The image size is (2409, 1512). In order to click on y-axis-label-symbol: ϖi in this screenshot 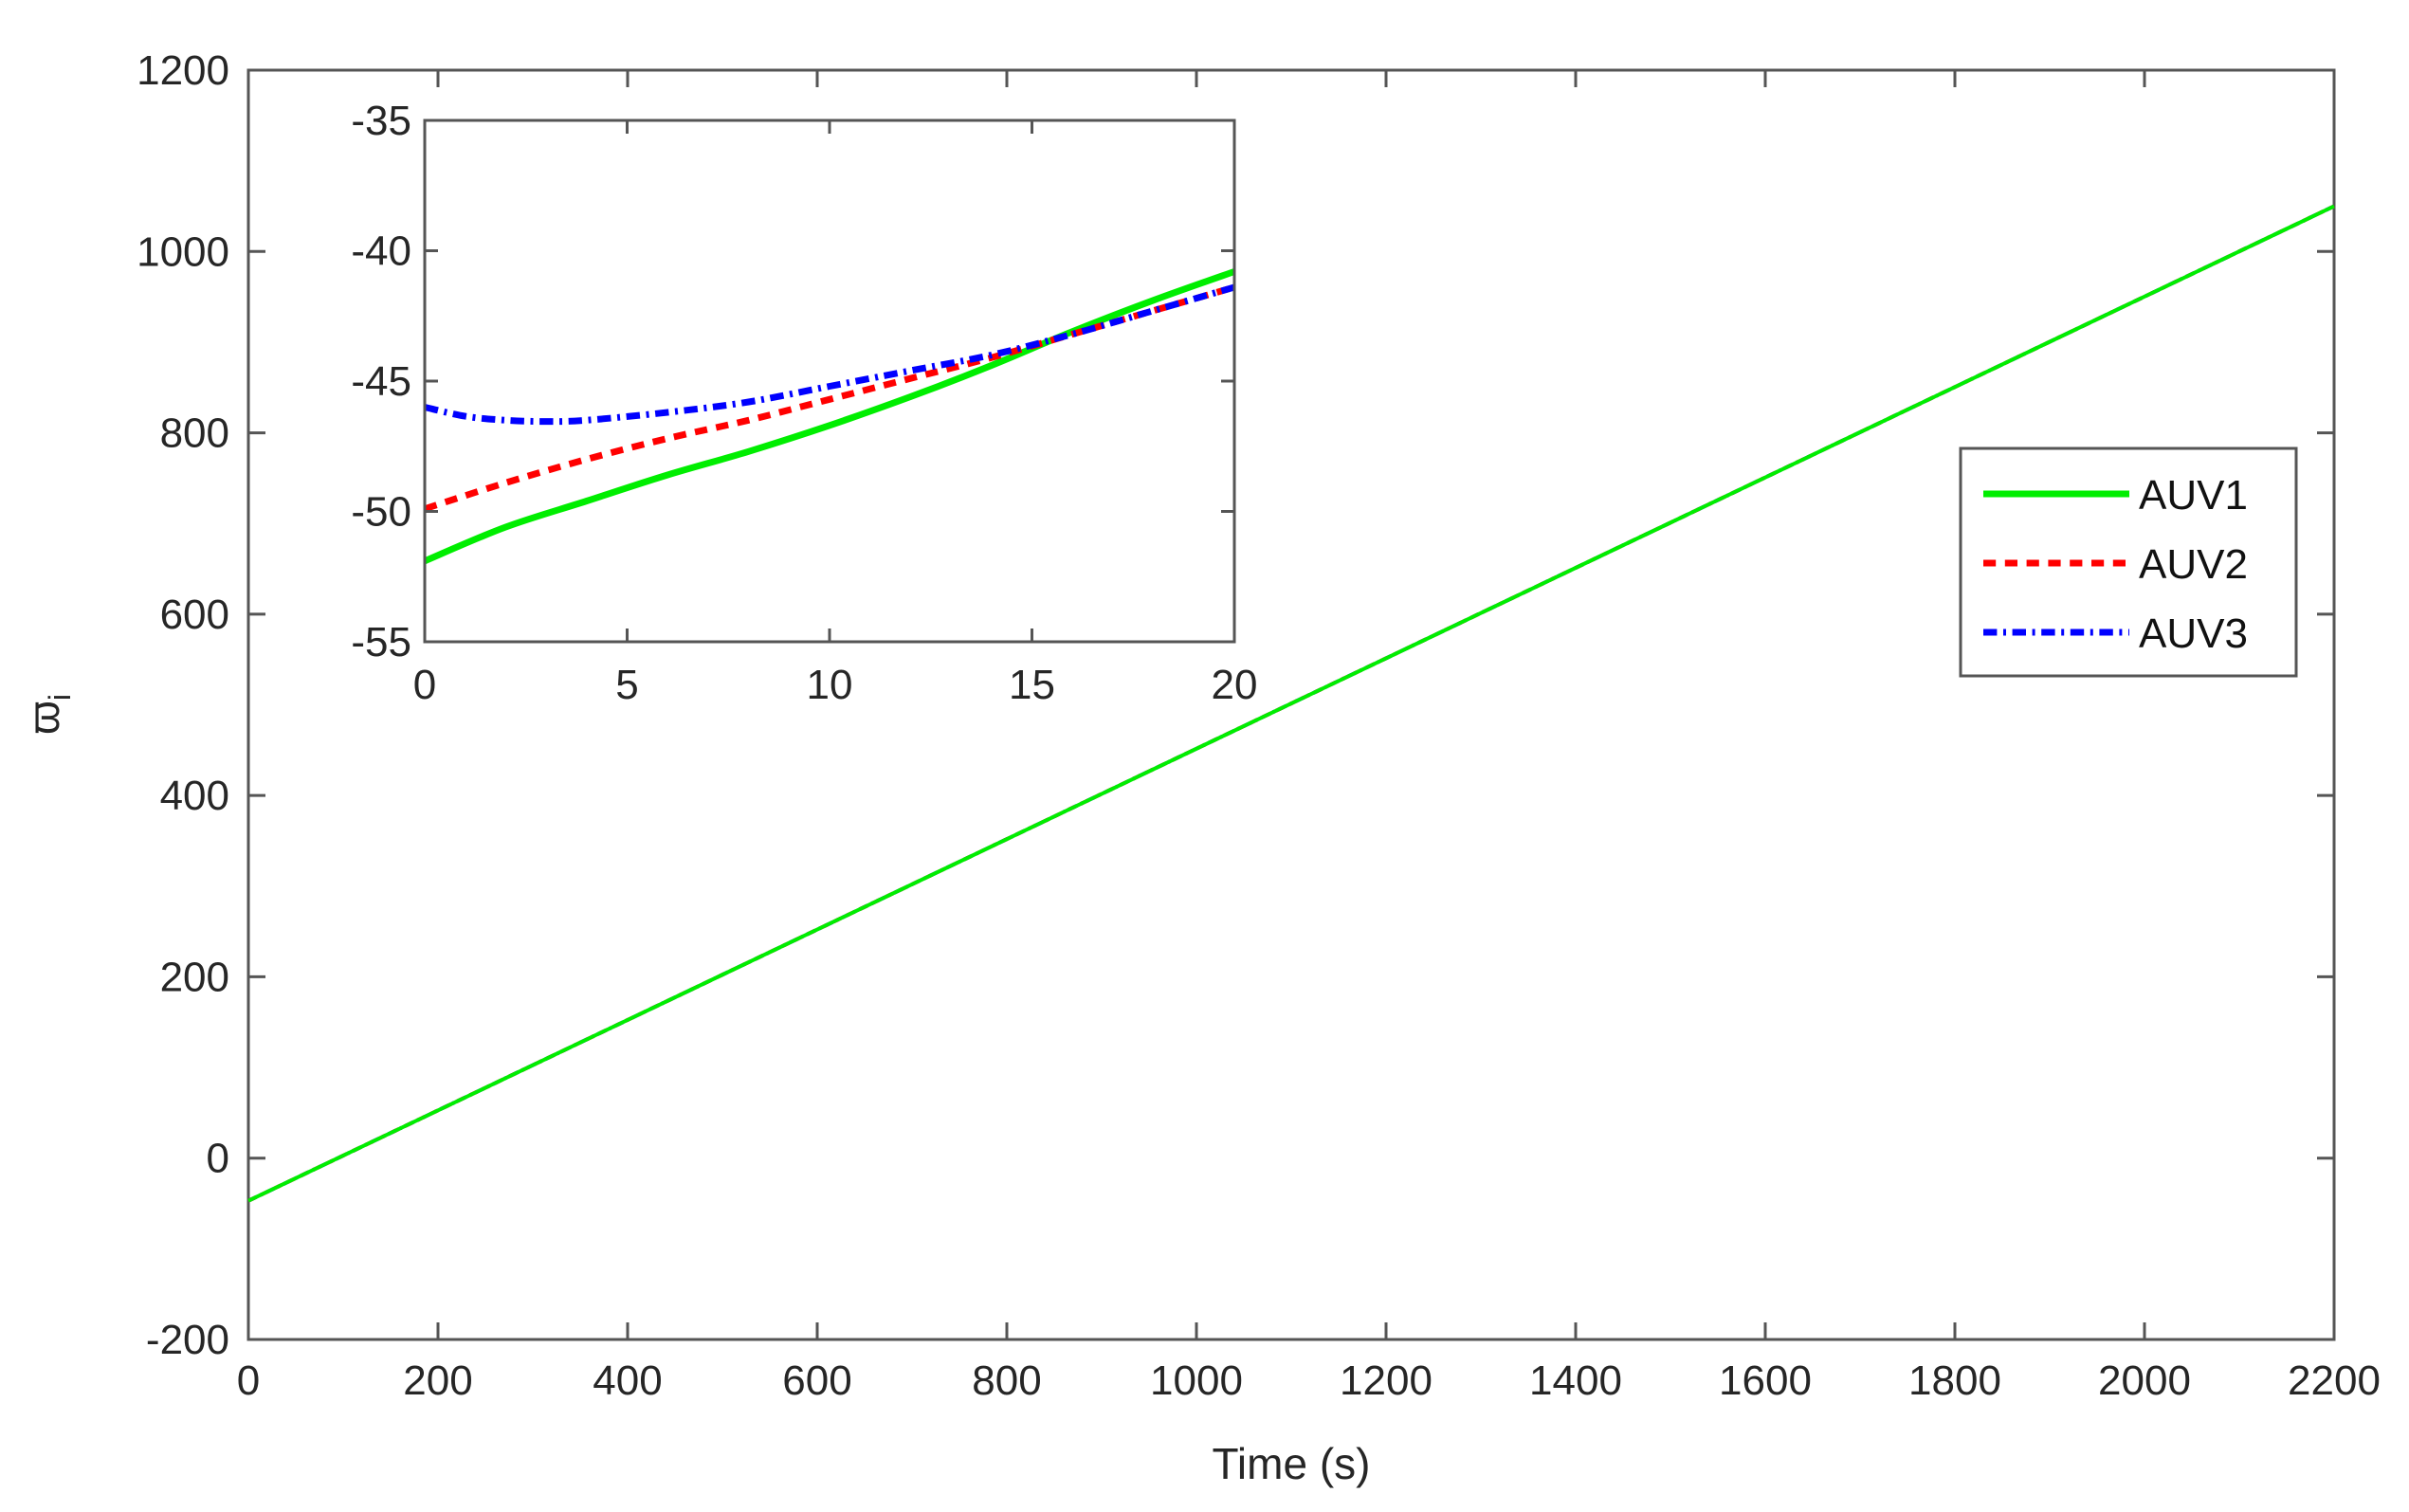, I will do `click(48, 715)`.